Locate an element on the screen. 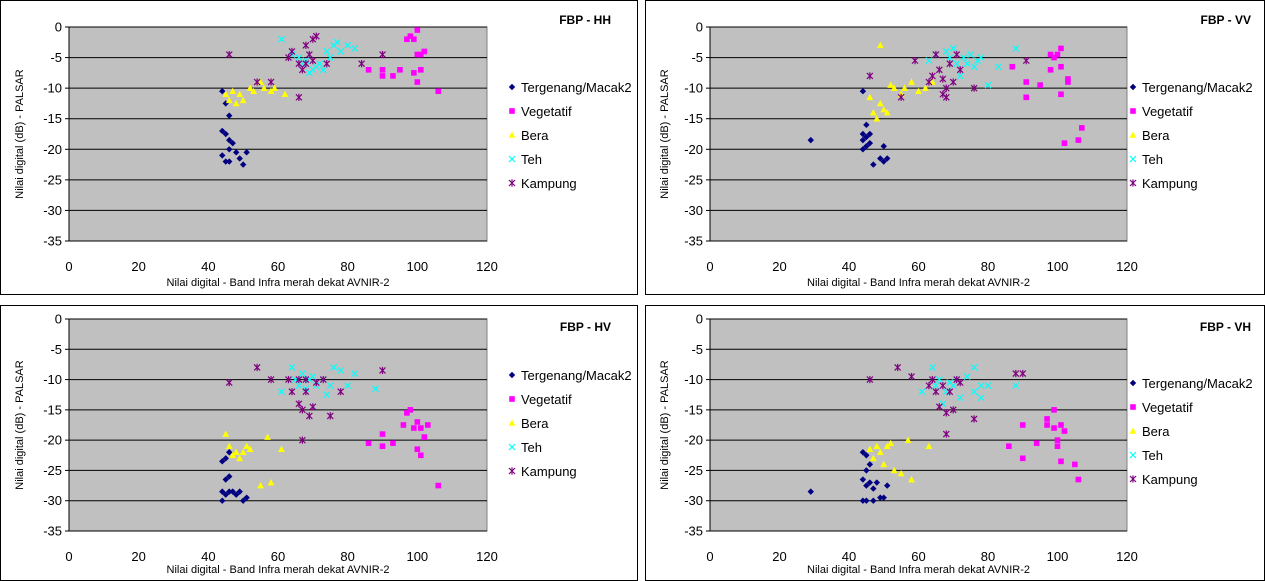 The height and width of the screenshot is (581, 1265). x-tick-label: 20 is located at coordinates (779, 556).